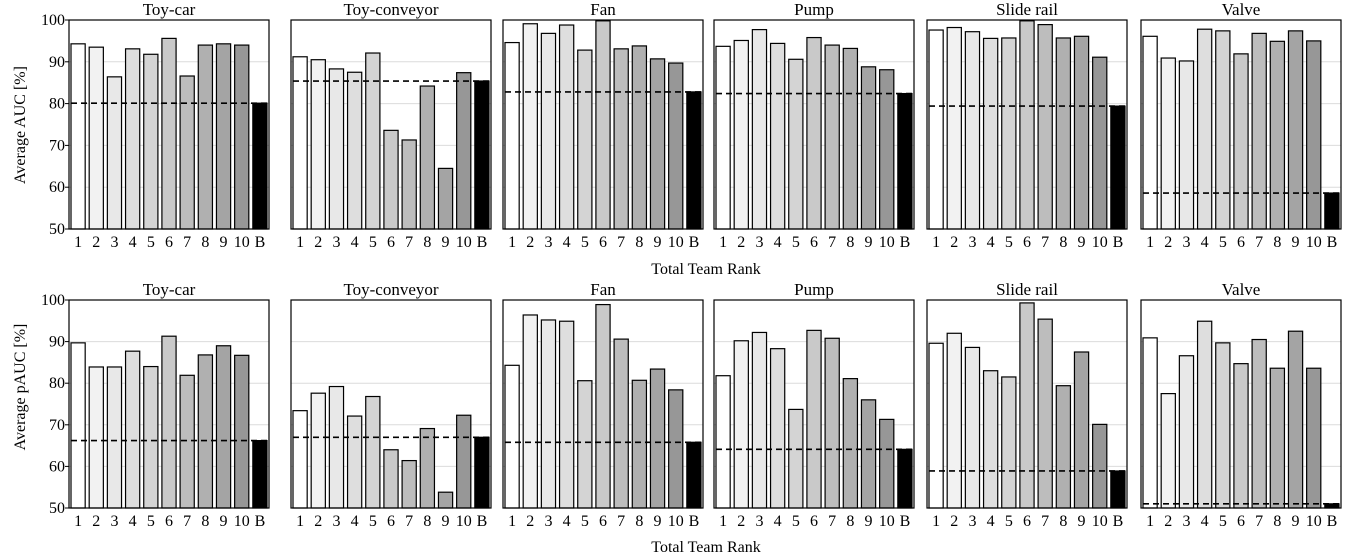 The width and height of the screenshot is (1348, 555). What do you see at coordinates (1241, 9) in the screenshot?
I see `auc-panel-title: Valve` at bounding box center [1241, 9].